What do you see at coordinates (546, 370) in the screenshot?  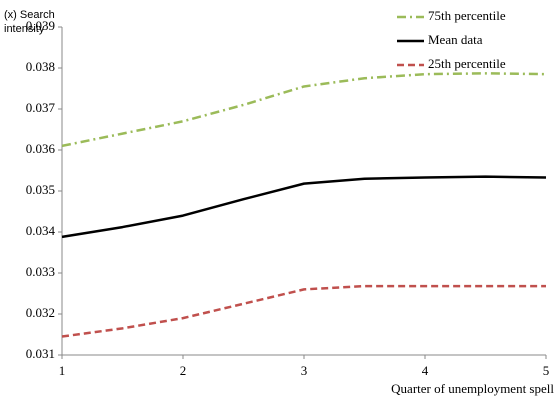 I see `x-tick-label: 5` at bounding box center [546, 370].